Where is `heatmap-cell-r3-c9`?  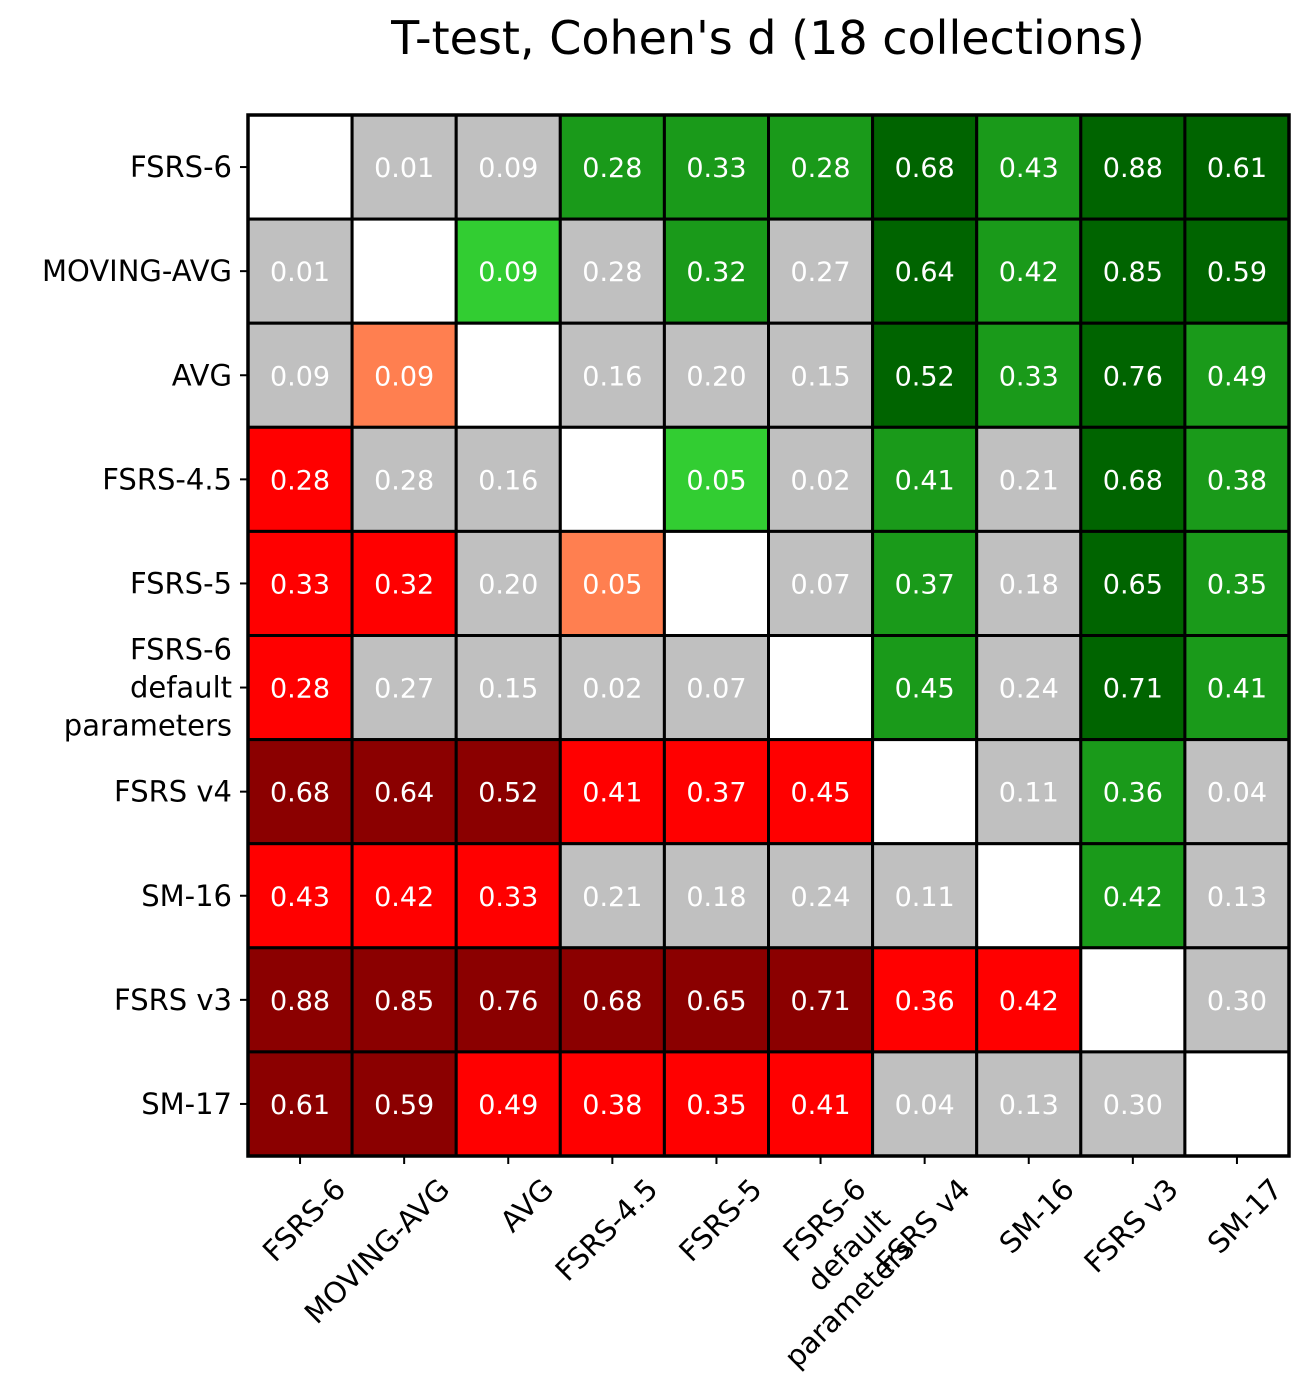
heatmap-cell-r3-c9 is located at coordinates (1237, 479).